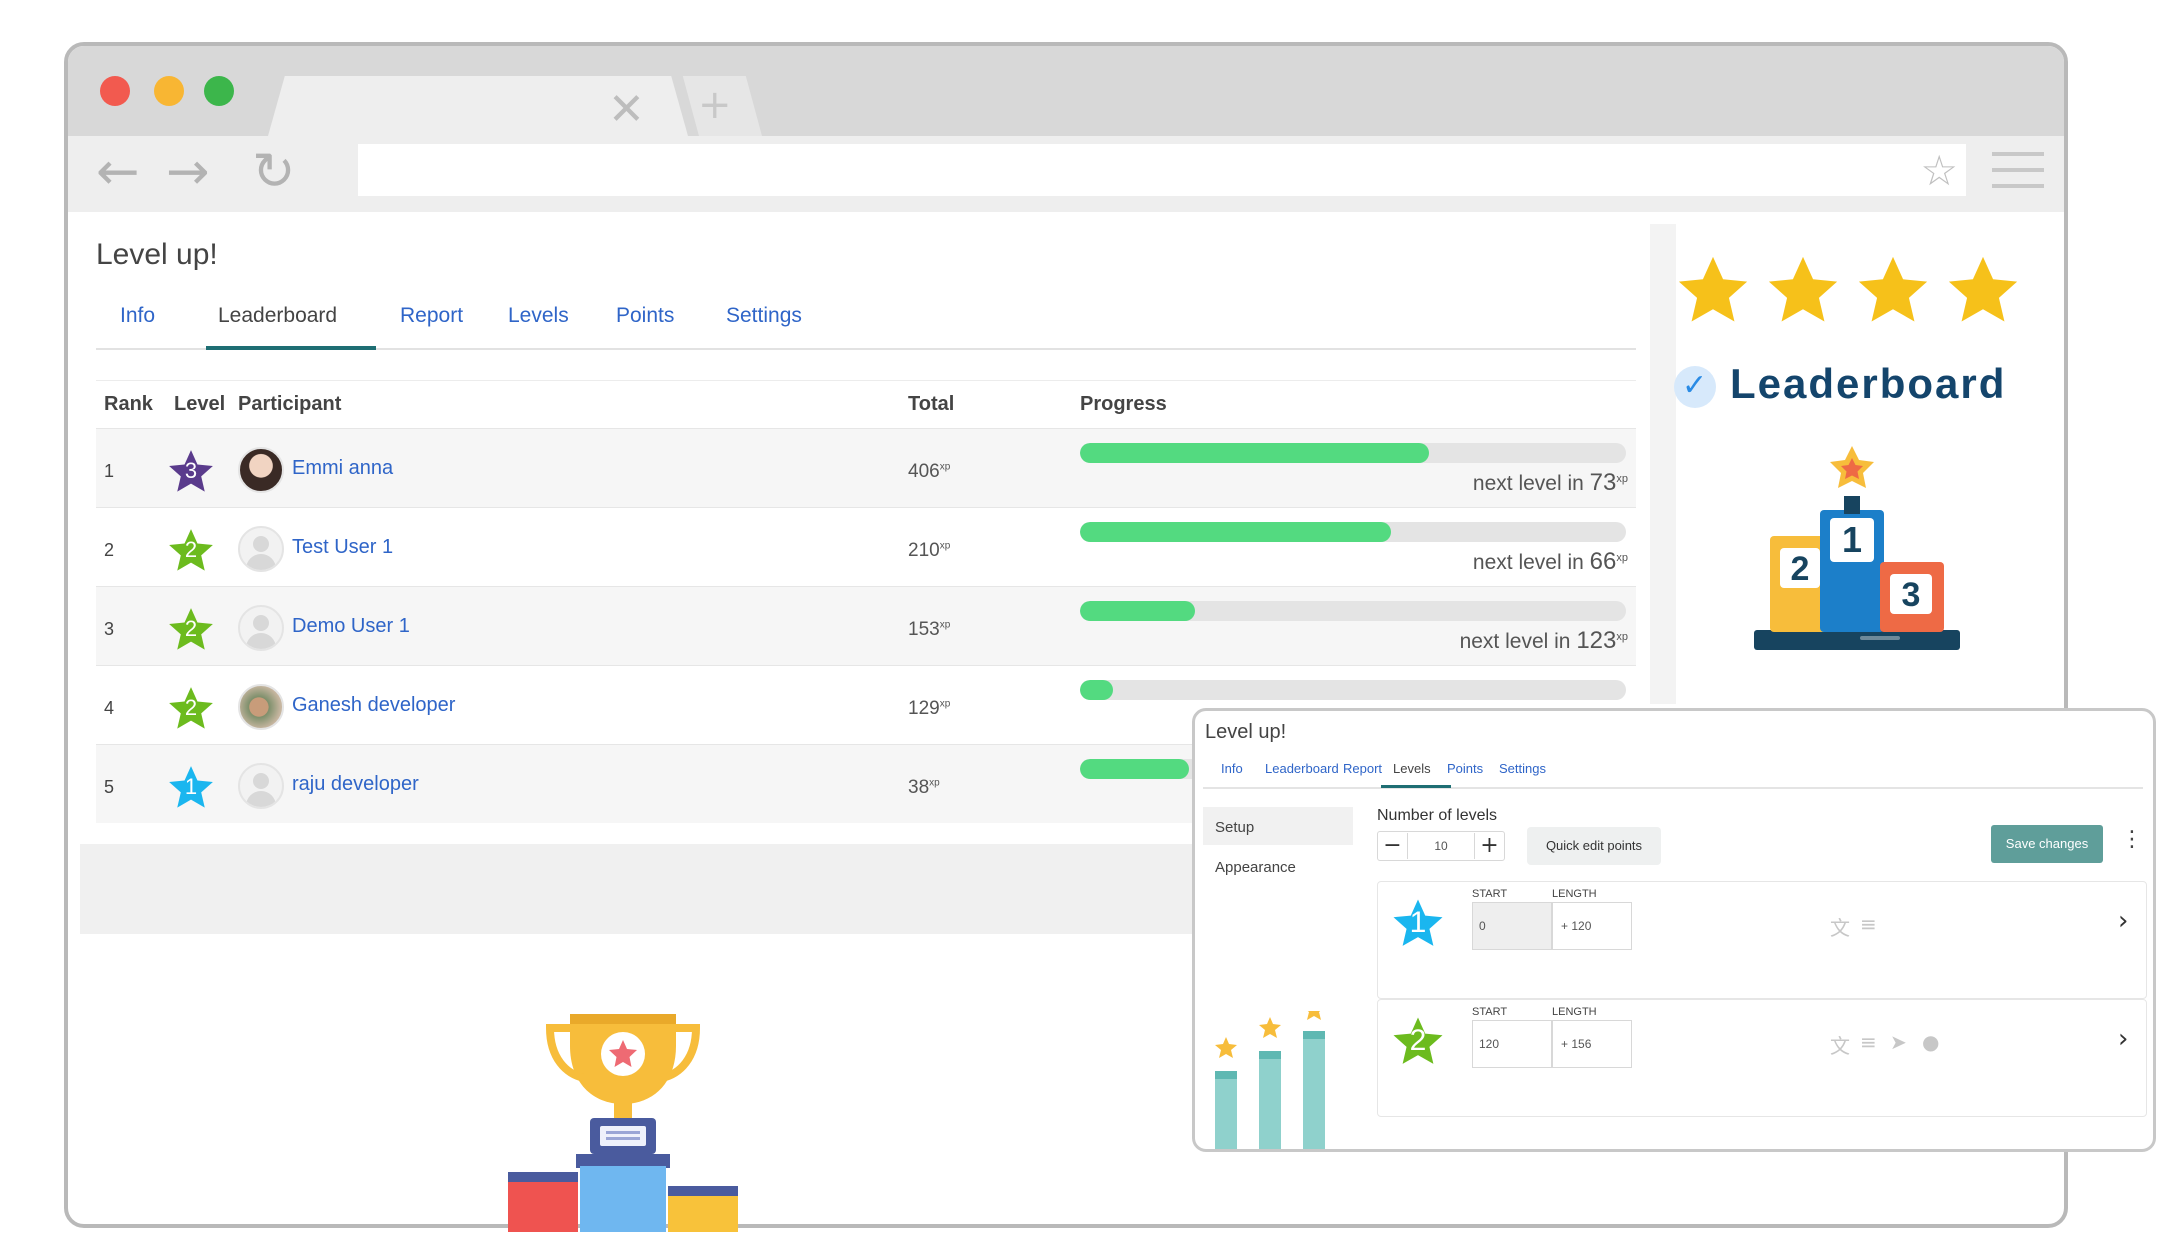 This screenshot has height=1248, width=2160. Describe the element at coordinates (188, 172) in the screenshot. I see `forward-arrow-icon: →` at that location.